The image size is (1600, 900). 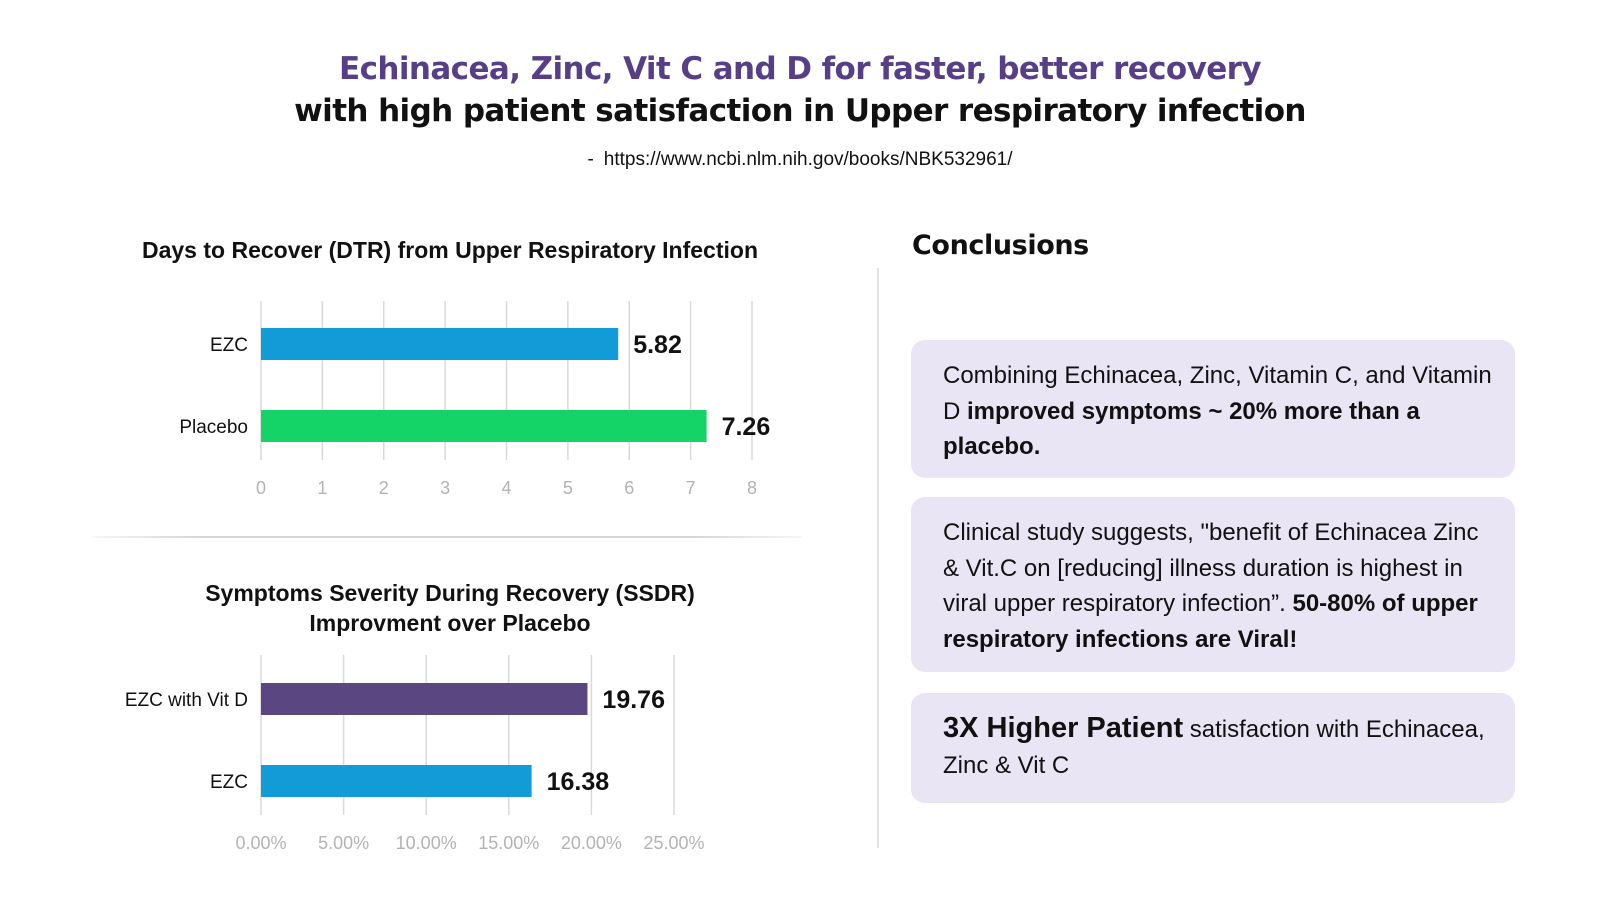 I want to click on x-tick-label: 6, so click(x=629, y=488).